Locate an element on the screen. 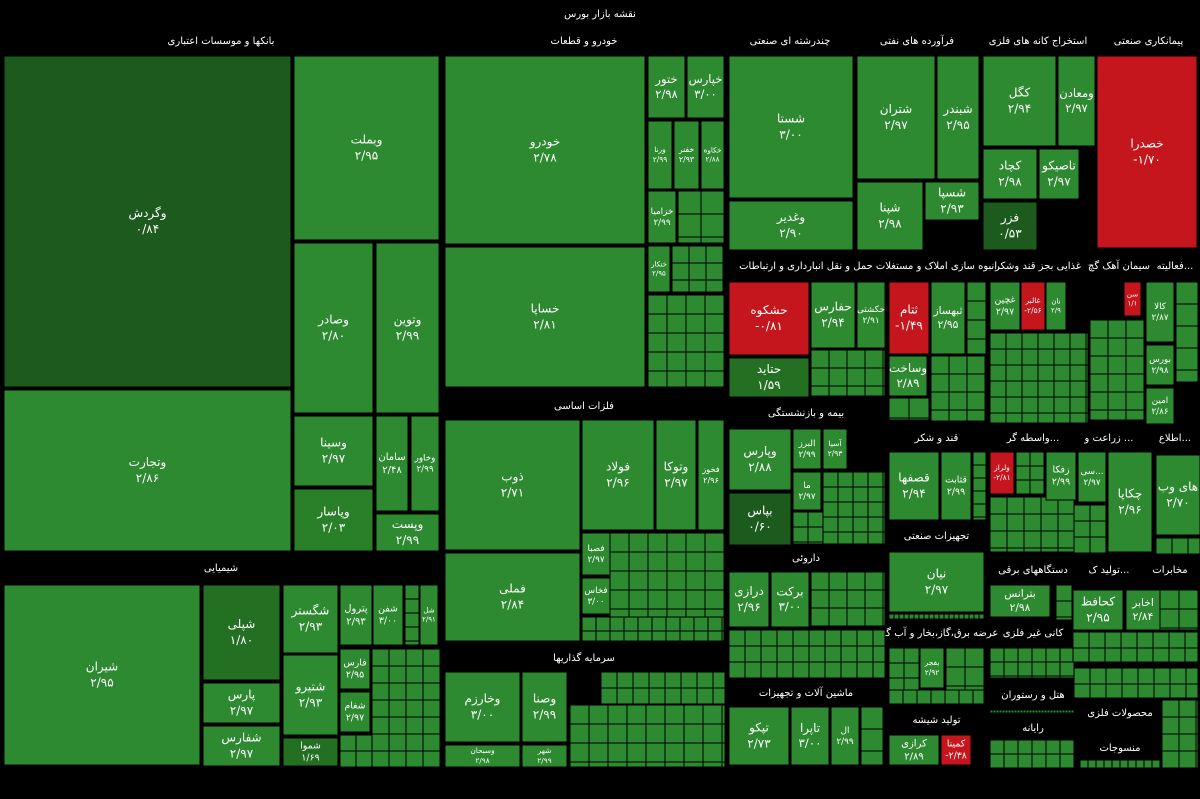  sector-label: پیمانکاری صنعتی is located at coordinates (1149, 41).